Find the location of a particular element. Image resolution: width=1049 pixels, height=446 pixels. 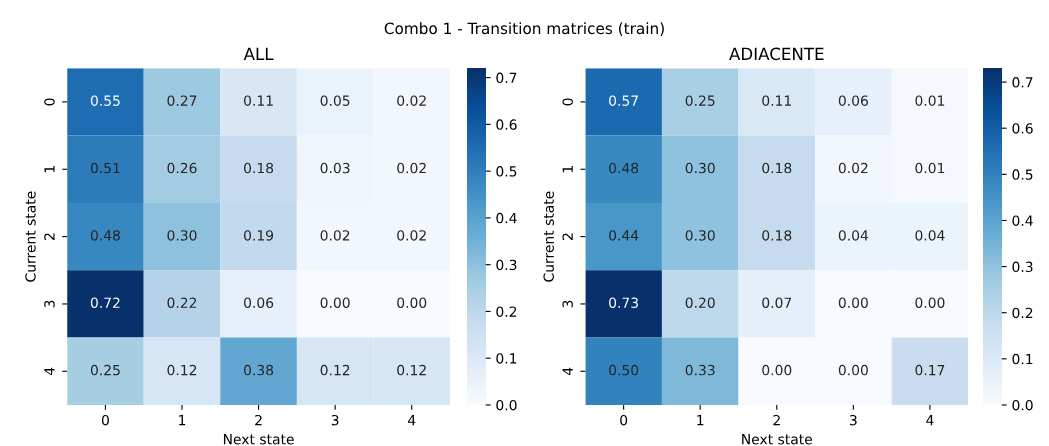

data-label: 0.27 is located at coordinates (182, 100).